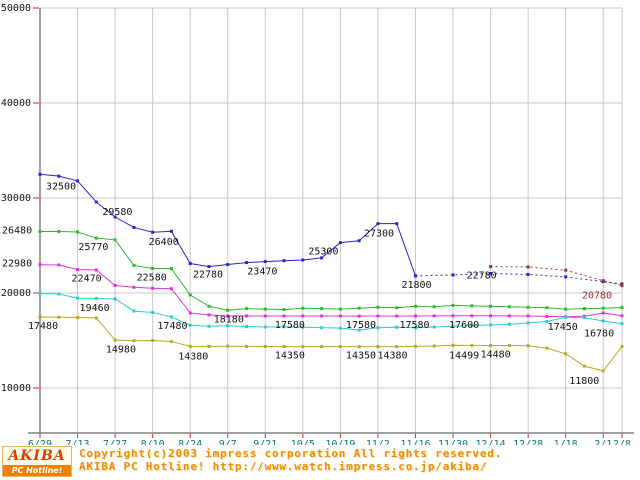 The image size is (640, 480). Describe the element at coordinates (115, 444) in the screenshot. I see `x-axis-label: 7/27` at that location.